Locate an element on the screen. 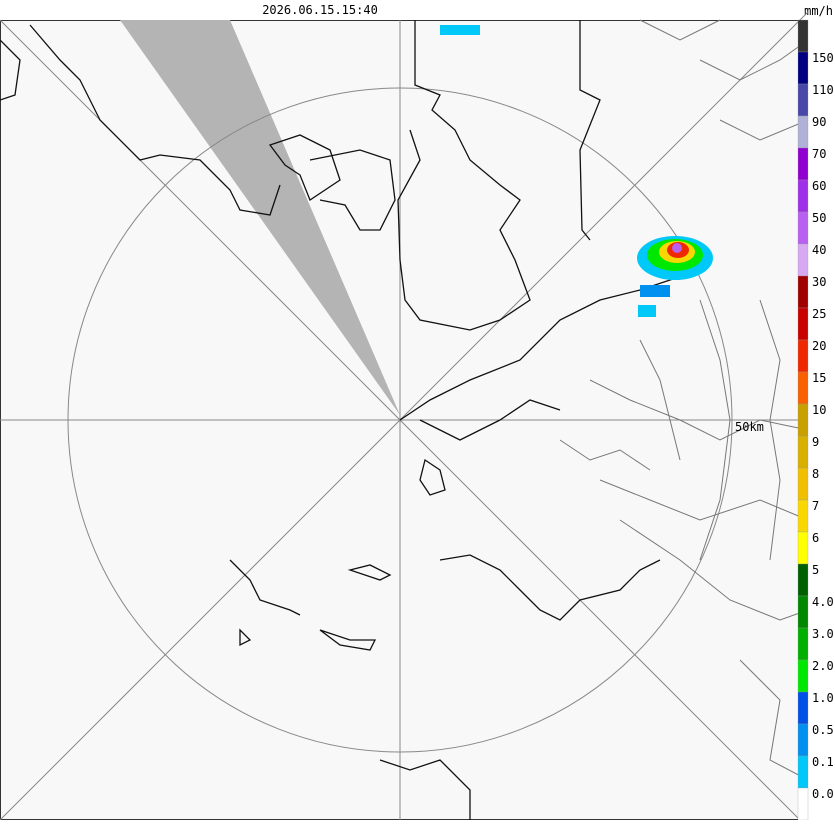 The image size is (835, 824). legend-label: 2.0 is located at coordinates (823, 666).